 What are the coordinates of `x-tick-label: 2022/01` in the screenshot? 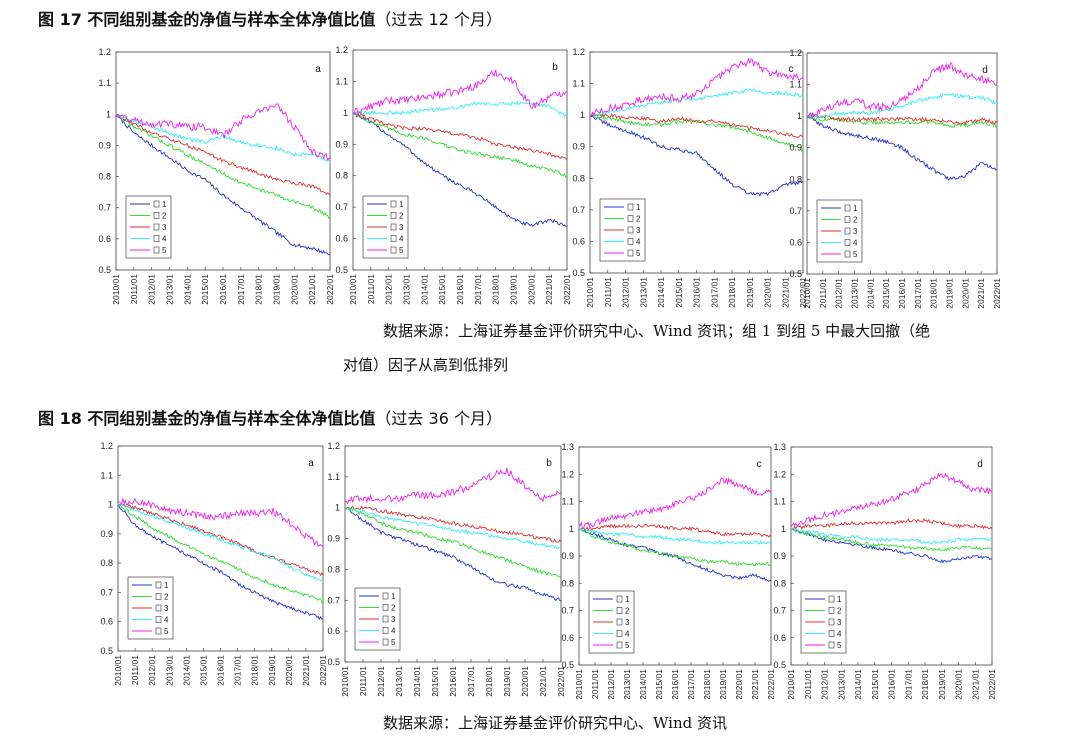 It's located at (561, 681).